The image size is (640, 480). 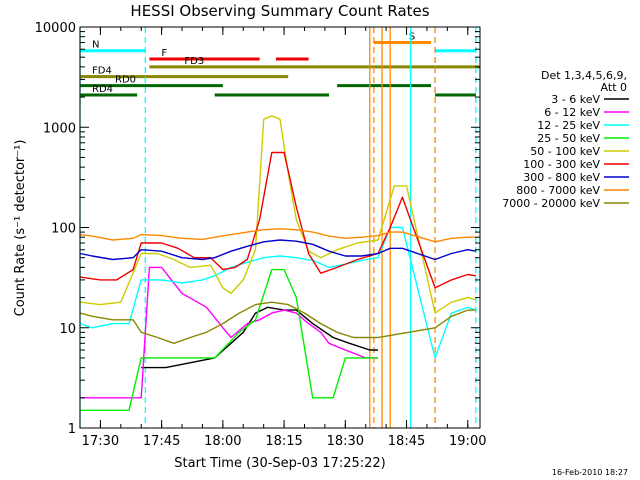 I want to click on flag-label-fd3: FD3, so click(x=194, y=61).